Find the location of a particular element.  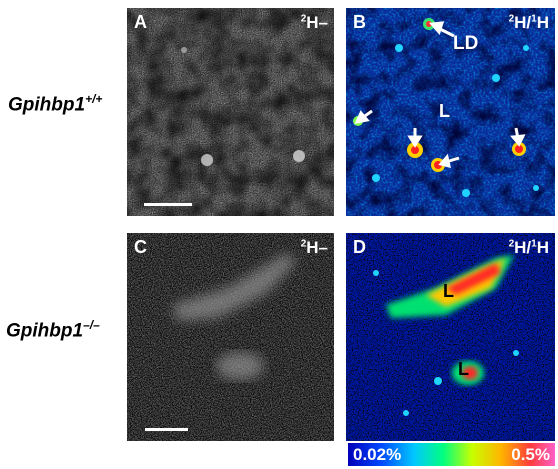

panel-letter: C is located at coordinates (140, 247).